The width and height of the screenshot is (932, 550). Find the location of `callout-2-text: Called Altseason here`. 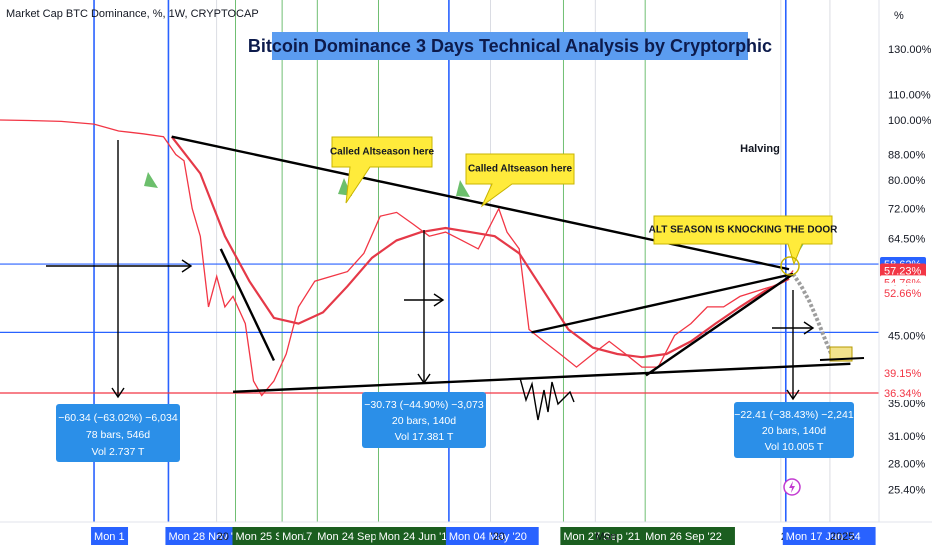

callout-2-text: Called Altseason here is located at coordinates (520, 169).